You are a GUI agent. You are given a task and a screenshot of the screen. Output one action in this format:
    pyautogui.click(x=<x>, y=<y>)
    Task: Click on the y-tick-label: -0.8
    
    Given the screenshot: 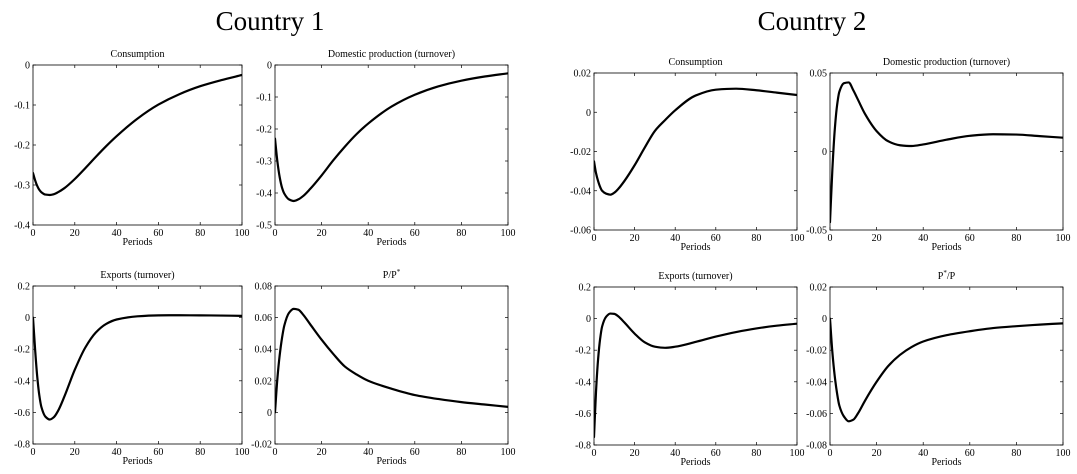 What is the action you would take?
    pyautogui.click(x=22, y=445)
    